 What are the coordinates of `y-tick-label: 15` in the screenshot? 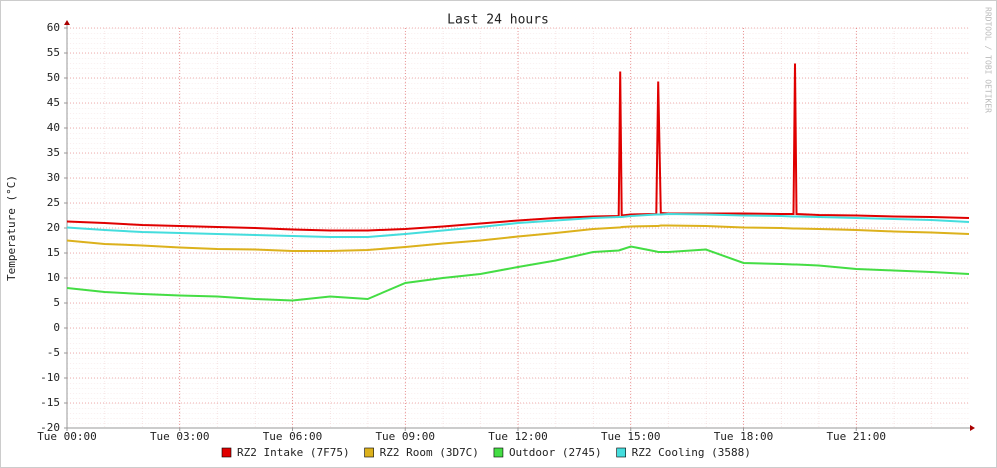 It's located at (53, 252).